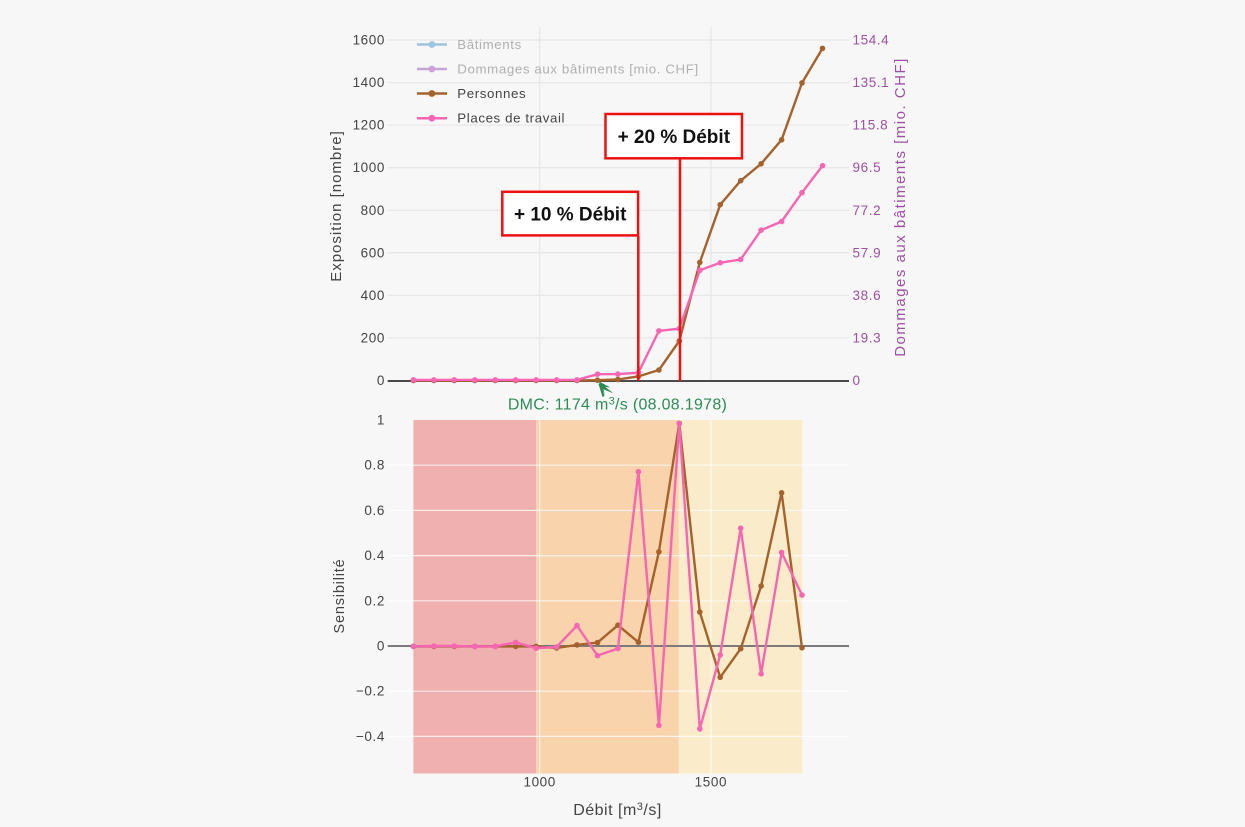 The image size is (1245, 827). Describe the element at coordinates (871, 82) in the screenshot. I see `svg-text: 135.1` at that location.